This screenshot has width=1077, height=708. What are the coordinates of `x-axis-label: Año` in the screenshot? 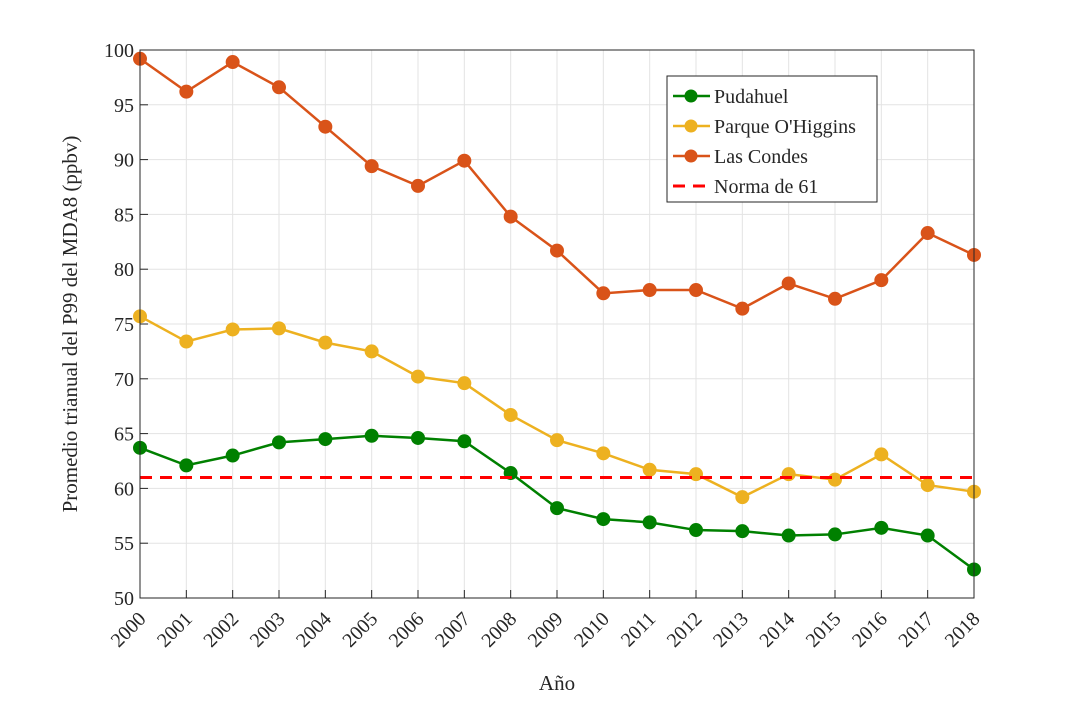 It's located at (557, 683).